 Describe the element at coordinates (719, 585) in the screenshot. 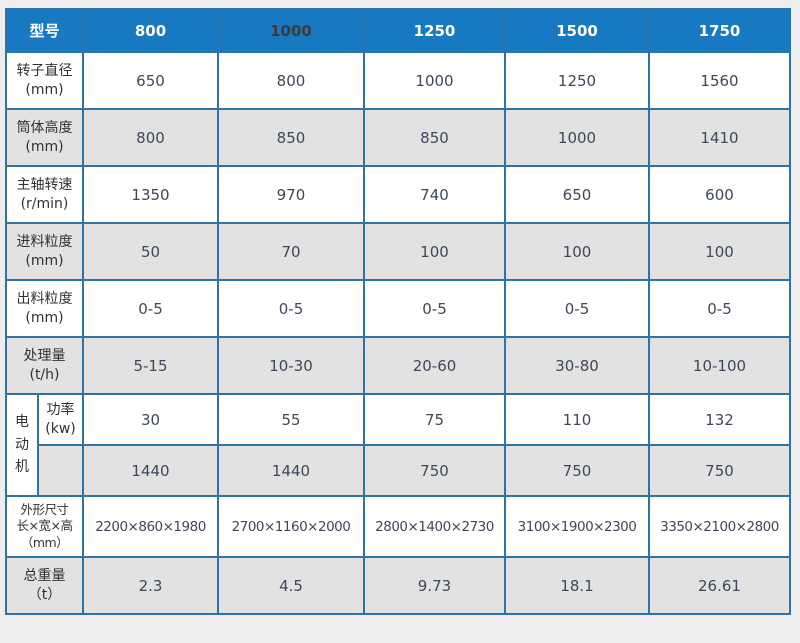

I see `value-cell: 26.61` at that location.